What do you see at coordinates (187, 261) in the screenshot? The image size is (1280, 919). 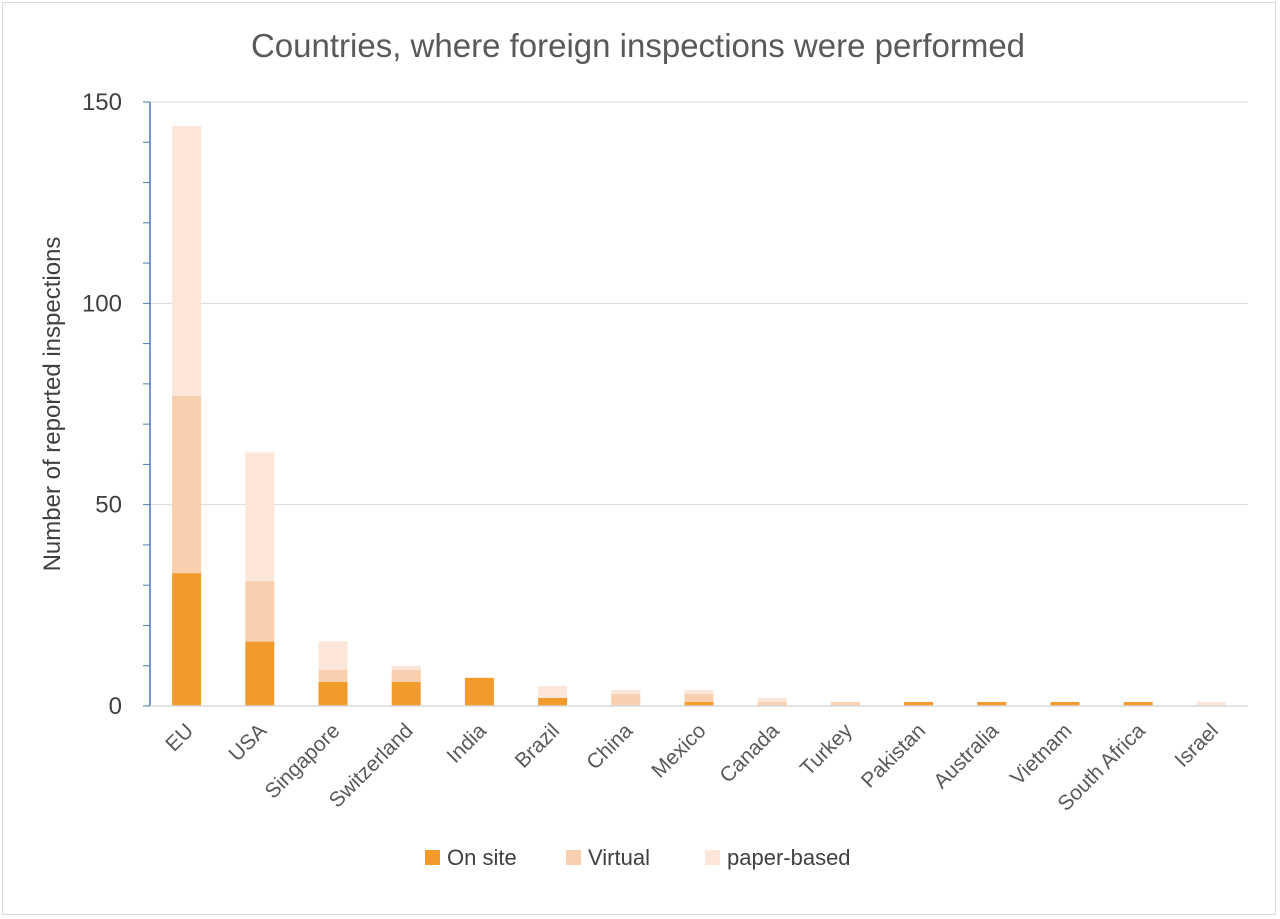 I see `bar-paper-based-eu` at bounding box center [187, 261].